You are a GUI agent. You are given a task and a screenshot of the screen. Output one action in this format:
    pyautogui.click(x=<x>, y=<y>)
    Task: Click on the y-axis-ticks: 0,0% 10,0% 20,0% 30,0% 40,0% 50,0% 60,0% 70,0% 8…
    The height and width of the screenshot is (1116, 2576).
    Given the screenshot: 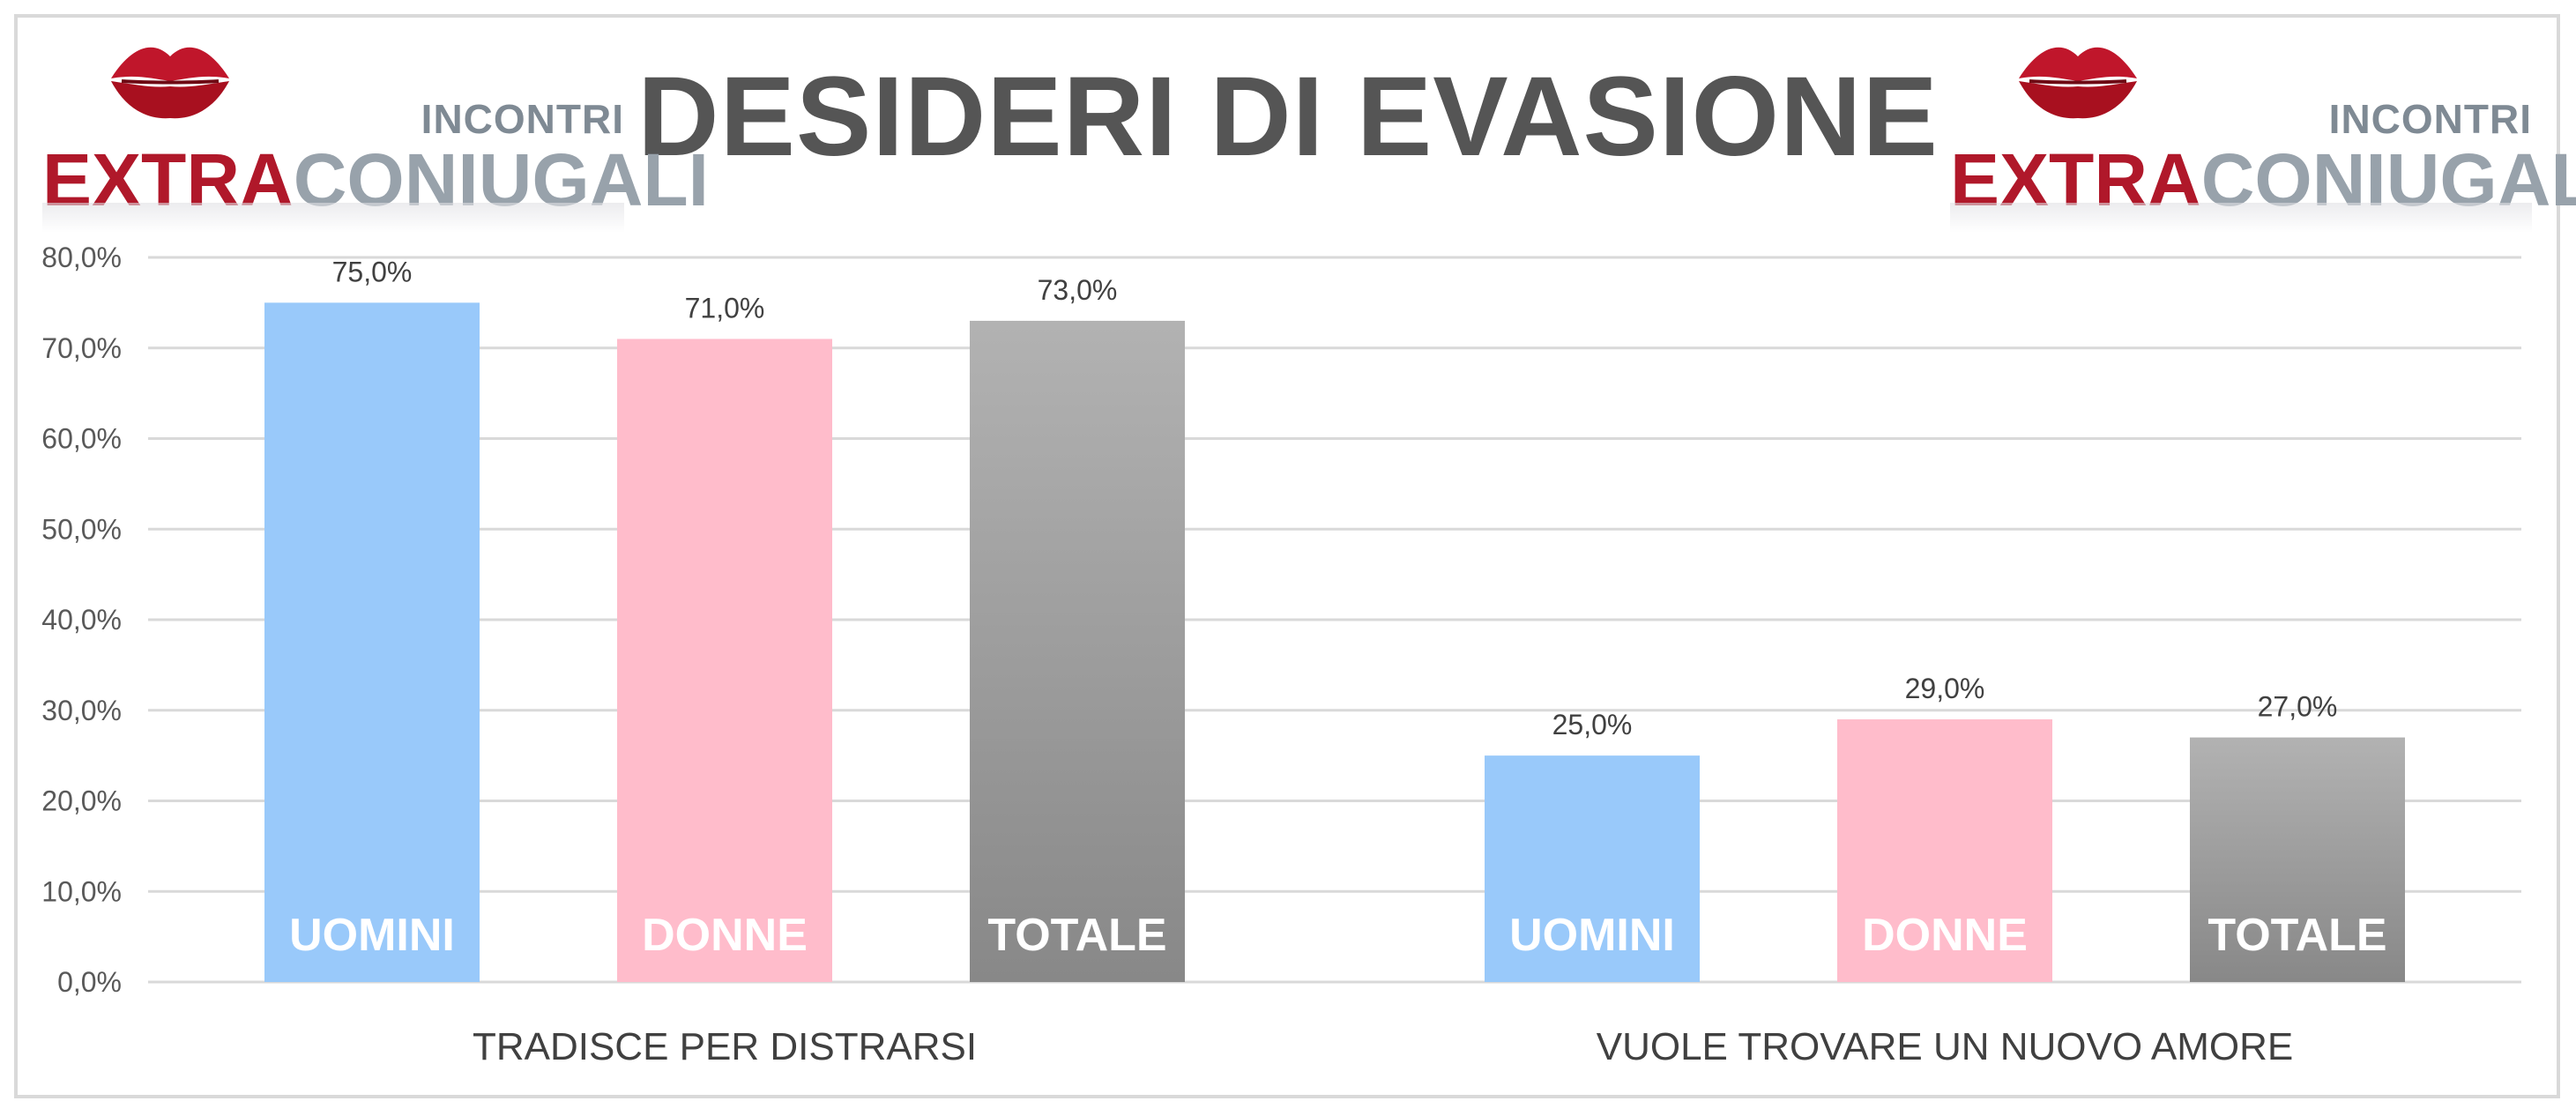 What is the action you would take?
    pyautogui.click(x=82, y=620)
    